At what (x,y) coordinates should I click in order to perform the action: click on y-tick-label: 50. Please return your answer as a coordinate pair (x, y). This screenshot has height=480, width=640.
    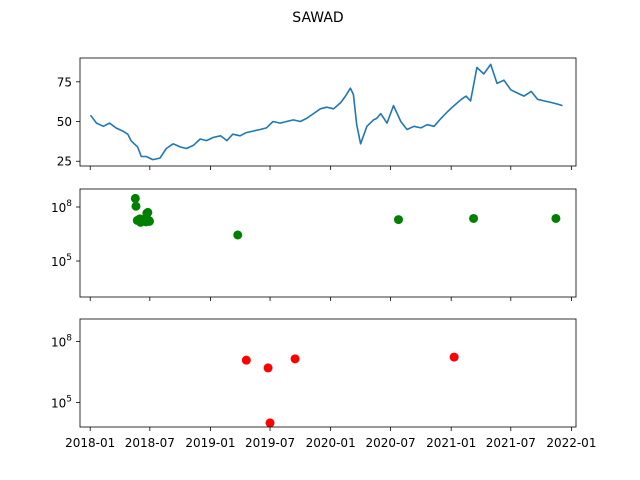
    Looking at the image, I should click on (64, 122).